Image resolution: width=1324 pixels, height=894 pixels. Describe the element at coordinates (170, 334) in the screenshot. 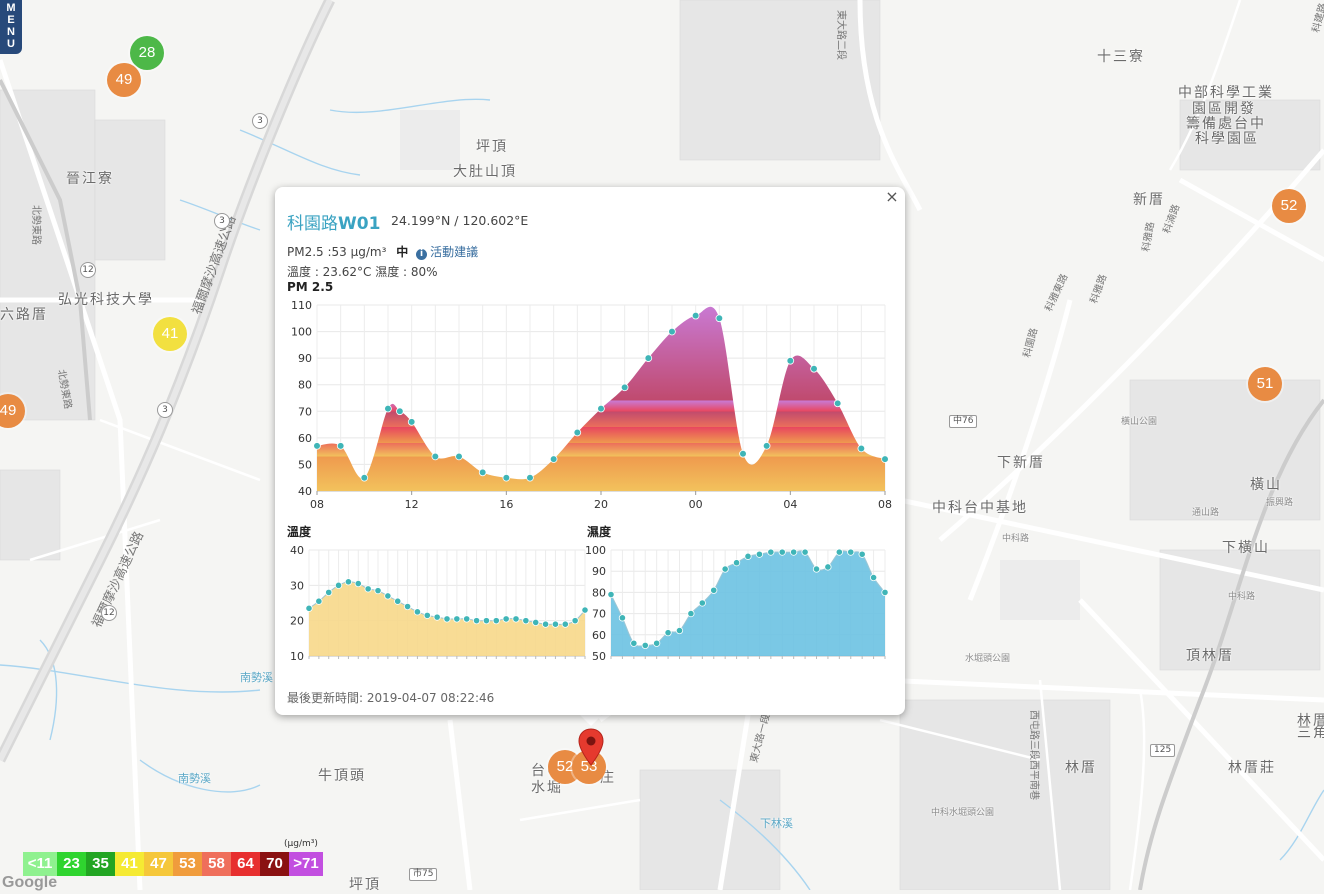

I see `station-marker: 41` at that location.